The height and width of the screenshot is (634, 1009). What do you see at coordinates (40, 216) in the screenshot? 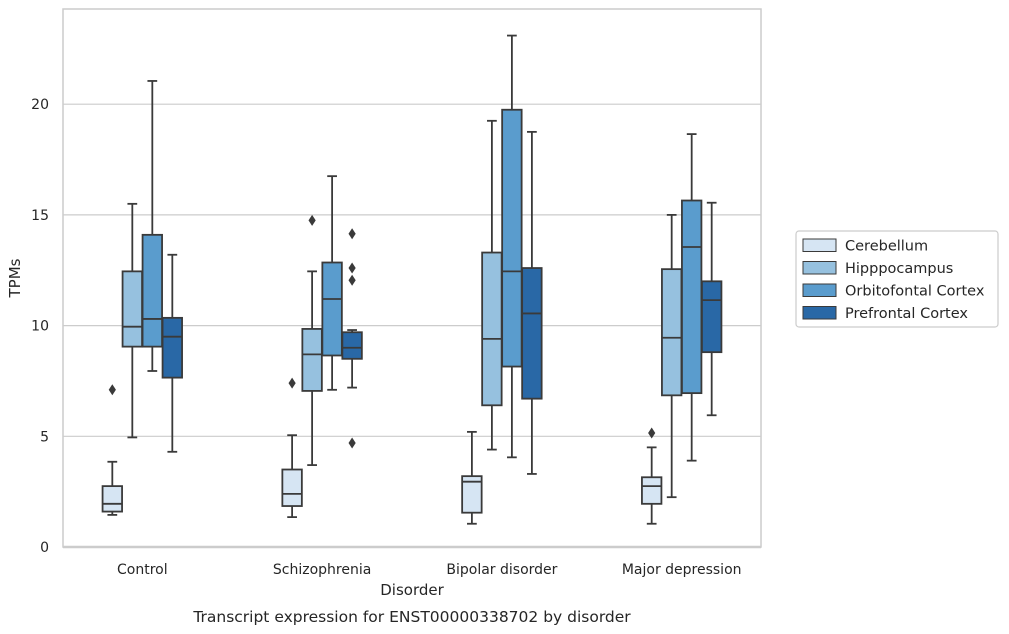
I see `y-tick-label: 15` at bounding box center [40, 216].